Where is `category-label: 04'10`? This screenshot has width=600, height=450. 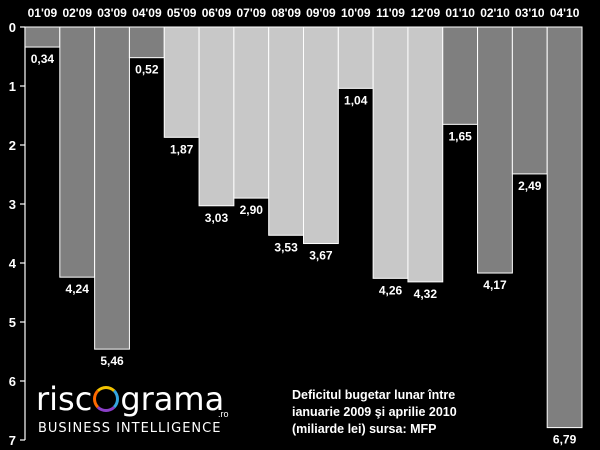
category-label: 04'10 is located at coordinates (565, 13).